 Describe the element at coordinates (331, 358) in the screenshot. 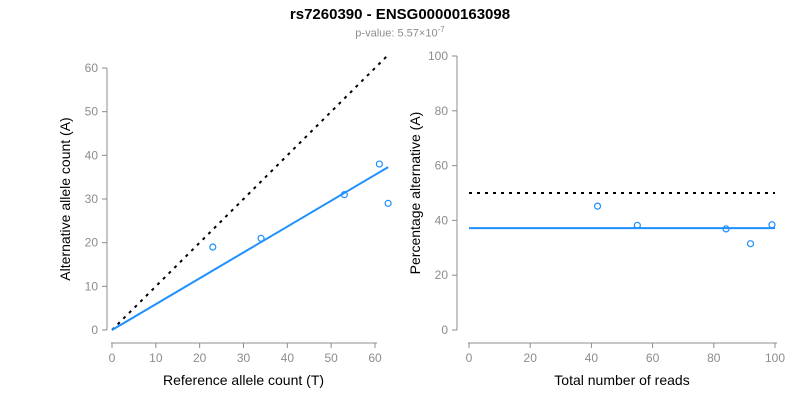

I see `x-tick-label: 50` at that location.